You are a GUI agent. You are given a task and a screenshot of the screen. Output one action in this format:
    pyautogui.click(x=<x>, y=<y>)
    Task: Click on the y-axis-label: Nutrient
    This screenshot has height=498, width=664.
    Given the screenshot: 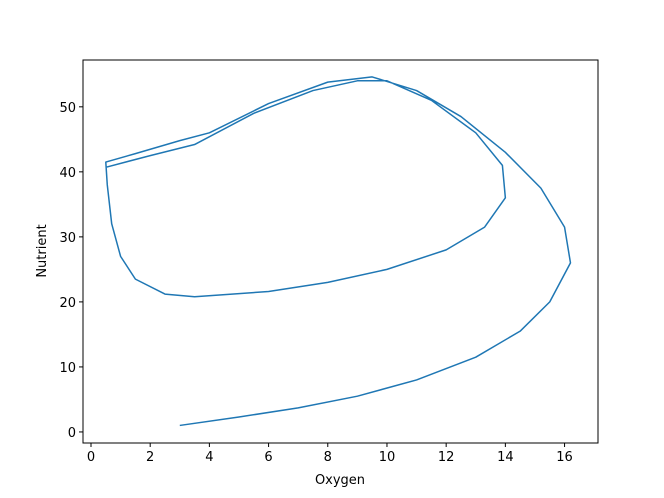 What is the action you would take?
    pyautogui.click(x=42, y=250)
    